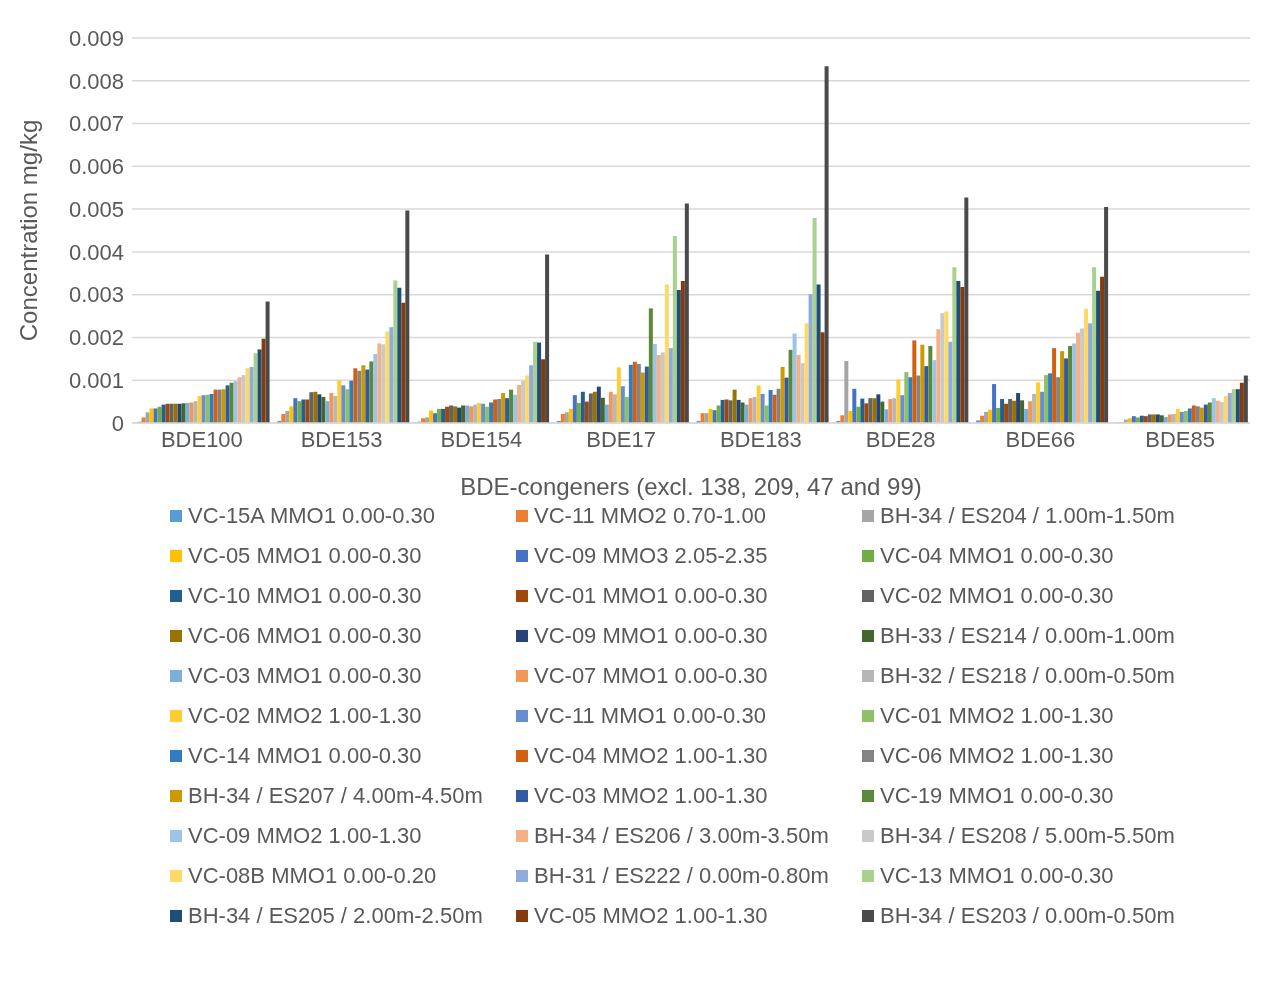 The height and width of the screenshot is (987, 1266). I want to click on legend-label: VC-07 MMO1 0.00-0.30, so click(651, 676).